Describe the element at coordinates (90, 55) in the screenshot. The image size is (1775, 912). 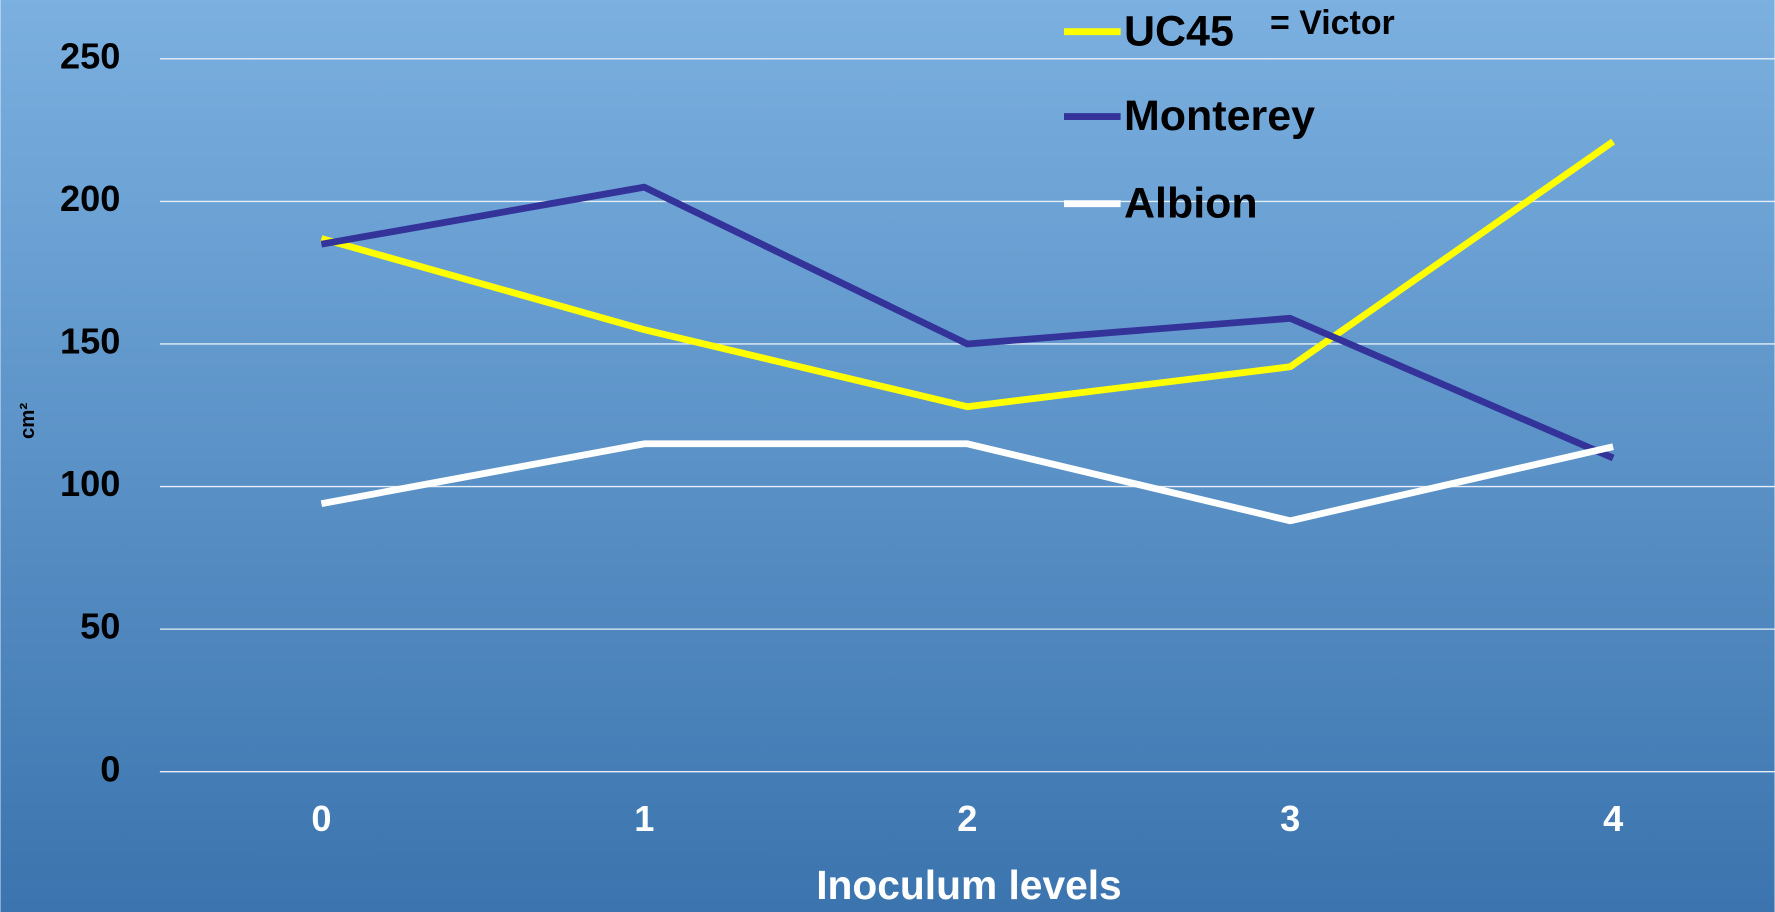
I see `y-tick-label: 250` at that location.